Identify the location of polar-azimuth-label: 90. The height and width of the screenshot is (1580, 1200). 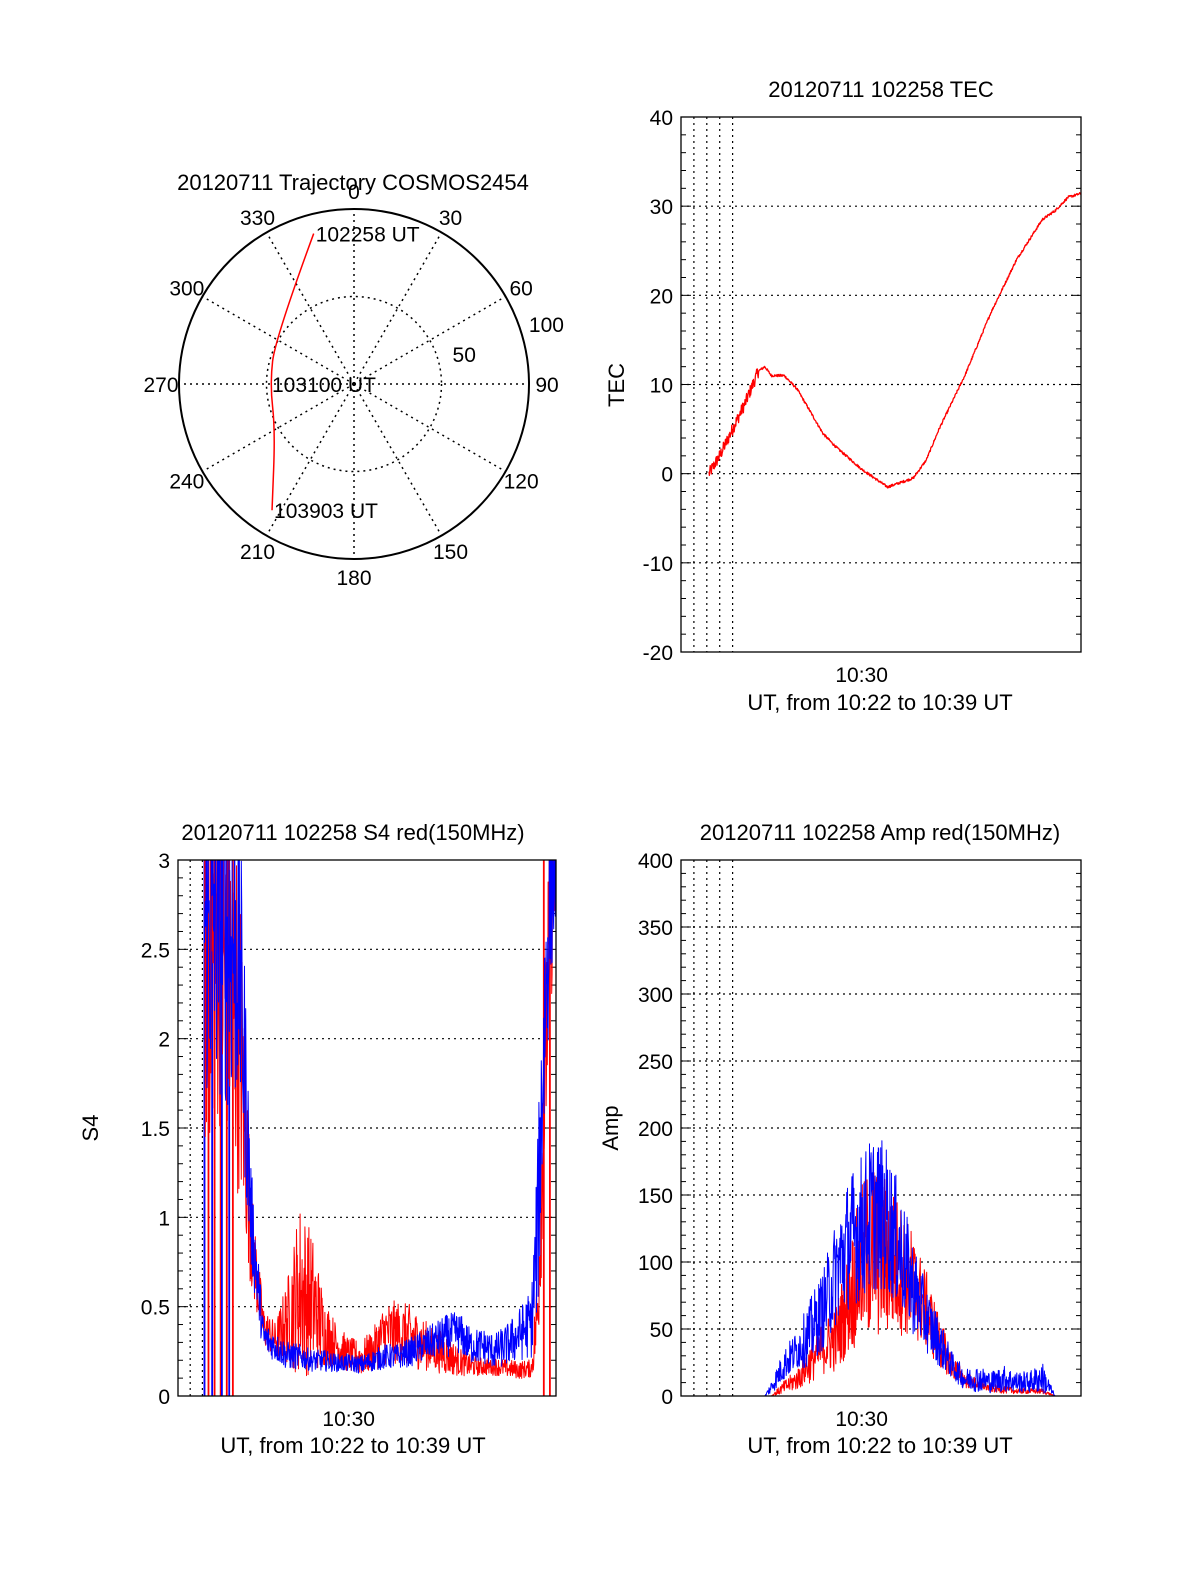
(546, 385).